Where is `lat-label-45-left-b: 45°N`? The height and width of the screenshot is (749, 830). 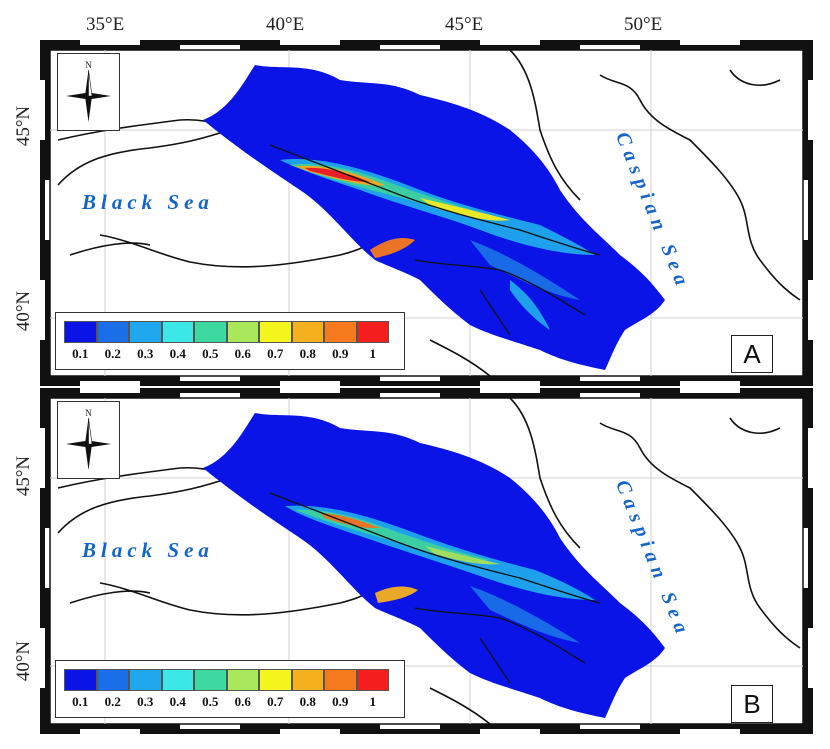 lat-label-45-left-b: 45°N is located at coordinates (24, 476).